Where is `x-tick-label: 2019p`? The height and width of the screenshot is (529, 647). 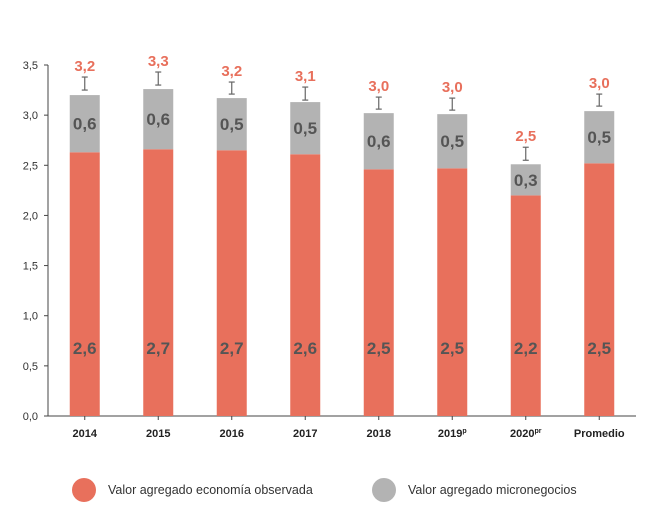
x-tick-label: 2019p is located at coordinates (452, 434).